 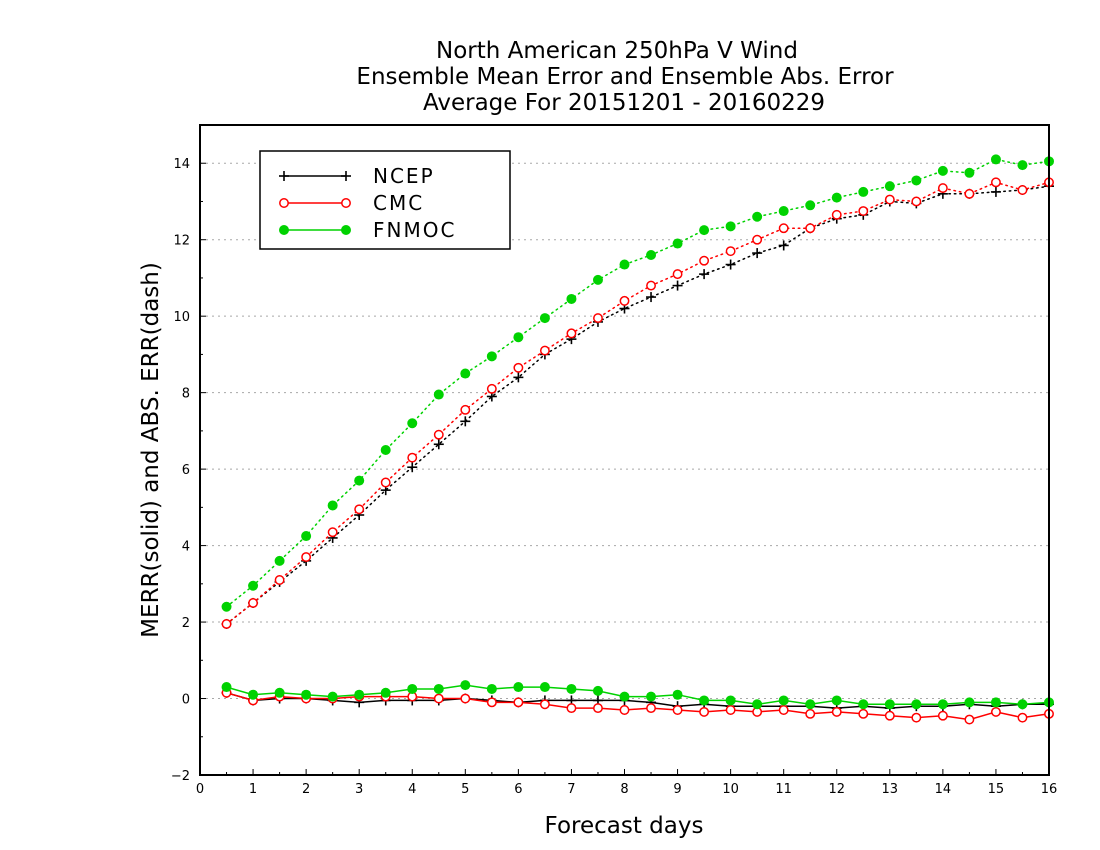 I want to click on legend: NCEP CMC FNMOC, so click(x=385, y=200).